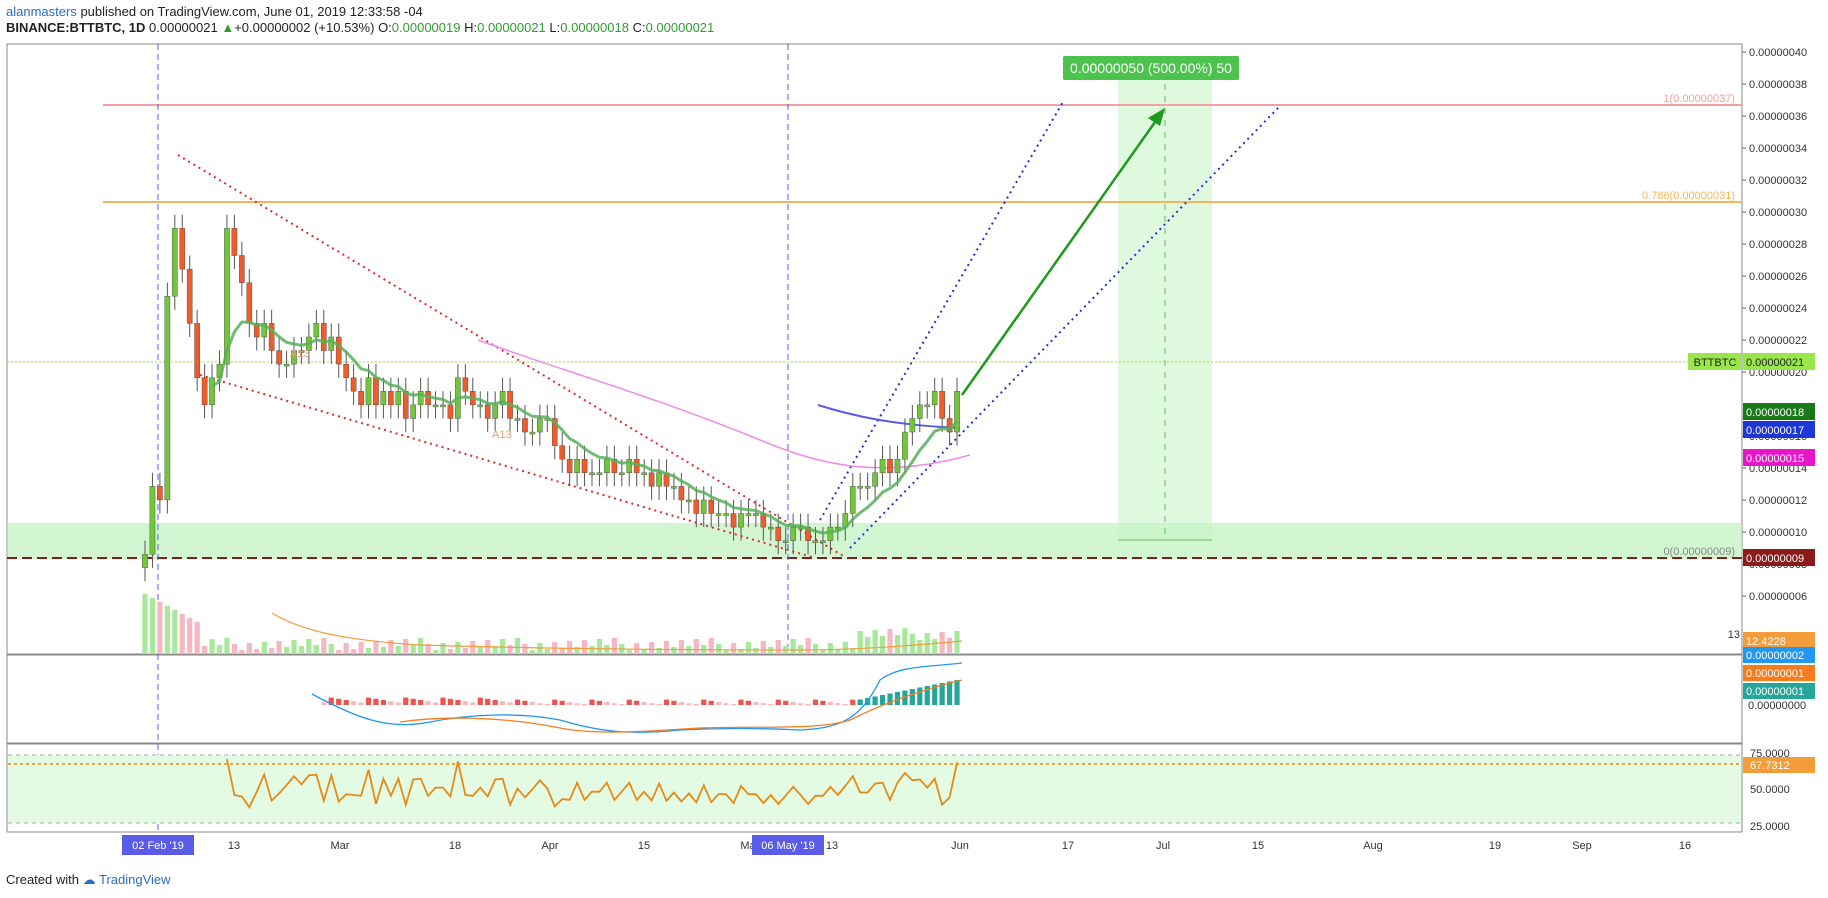 This screenshot has width=1828, height=898. Describe the element at coordinates (455, 846) in the screenshot. I see `x-tick-label: 18` at that location.